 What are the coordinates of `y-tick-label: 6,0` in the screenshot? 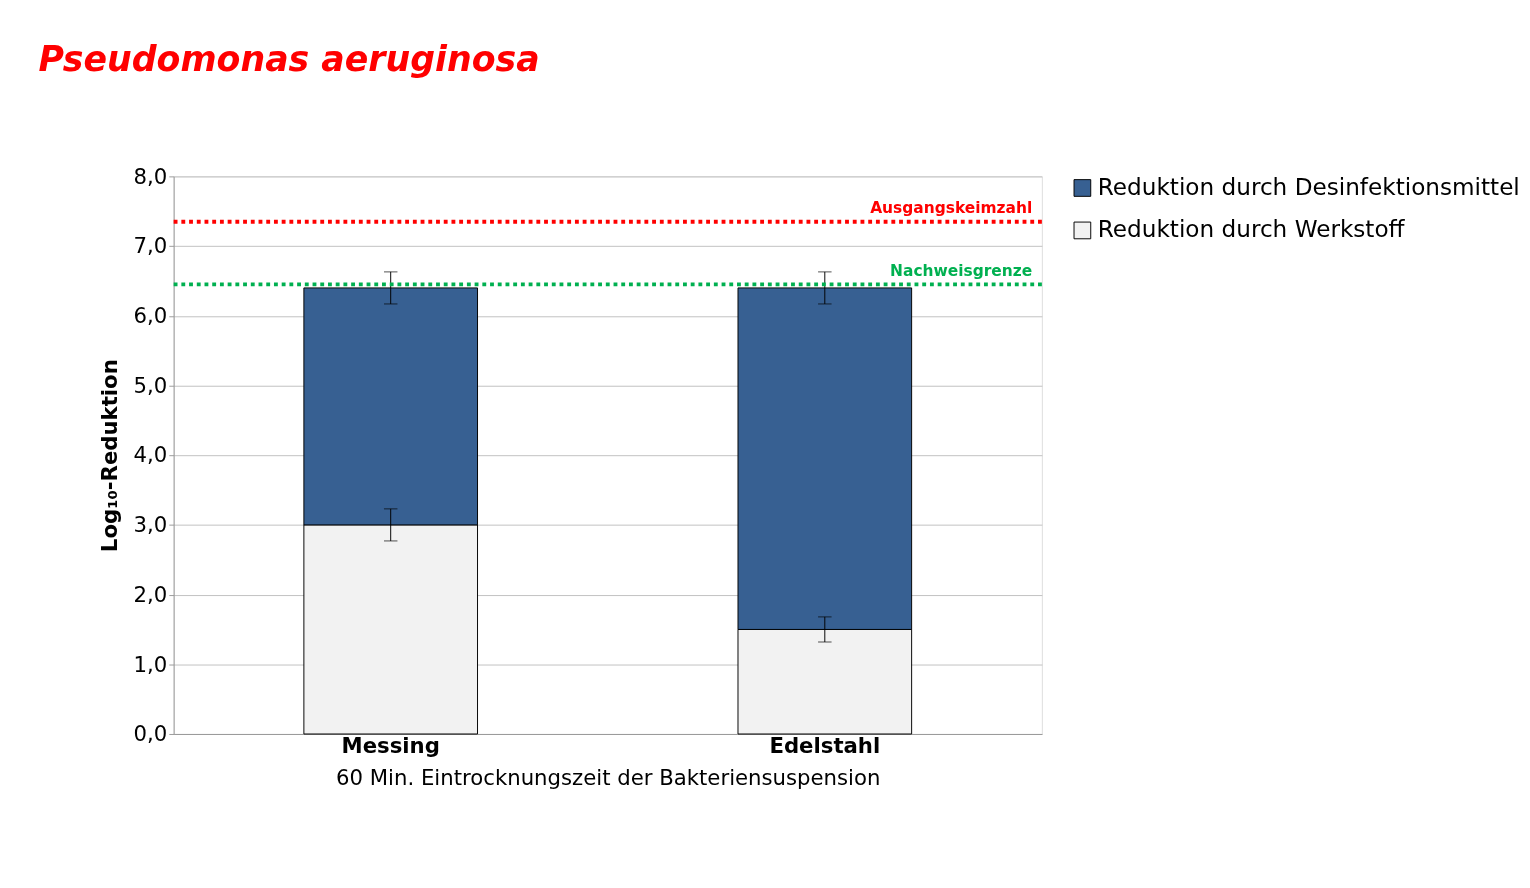 It's located at (150, 316).